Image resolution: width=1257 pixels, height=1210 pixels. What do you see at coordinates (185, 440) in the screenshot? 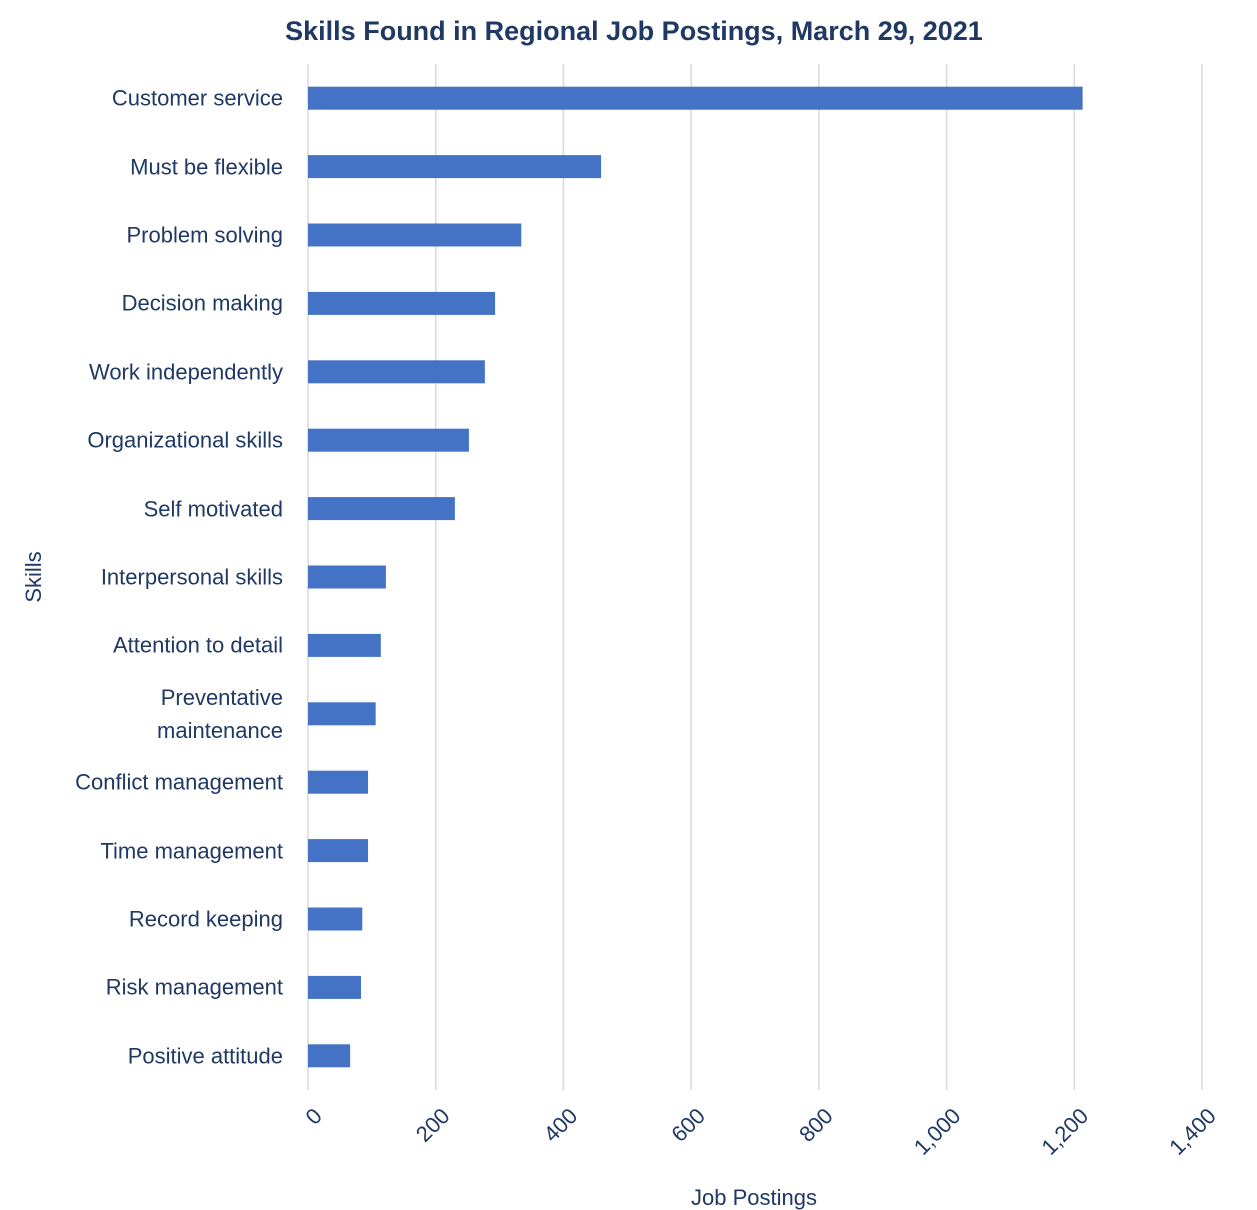
I see `y-tick-label: Organizational skills` at bounding box center [185, 440].